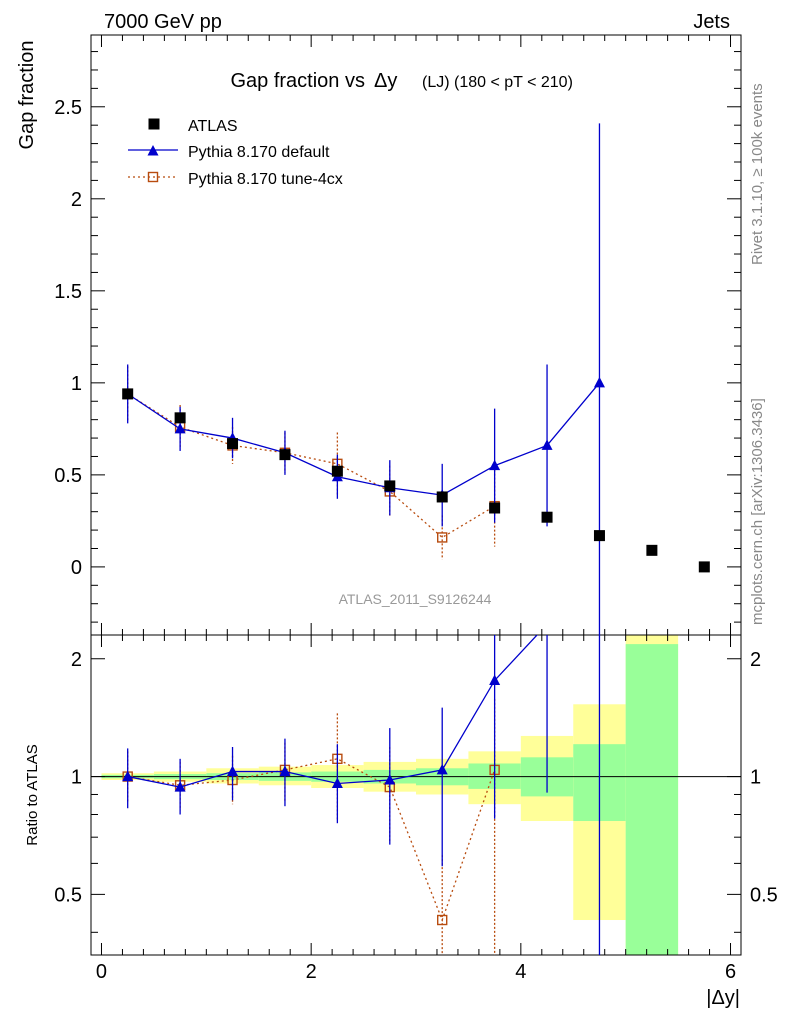 The image size is (786, 1024). I want to click on ratio-y-tick-label-left: 1, so click(76, 778).